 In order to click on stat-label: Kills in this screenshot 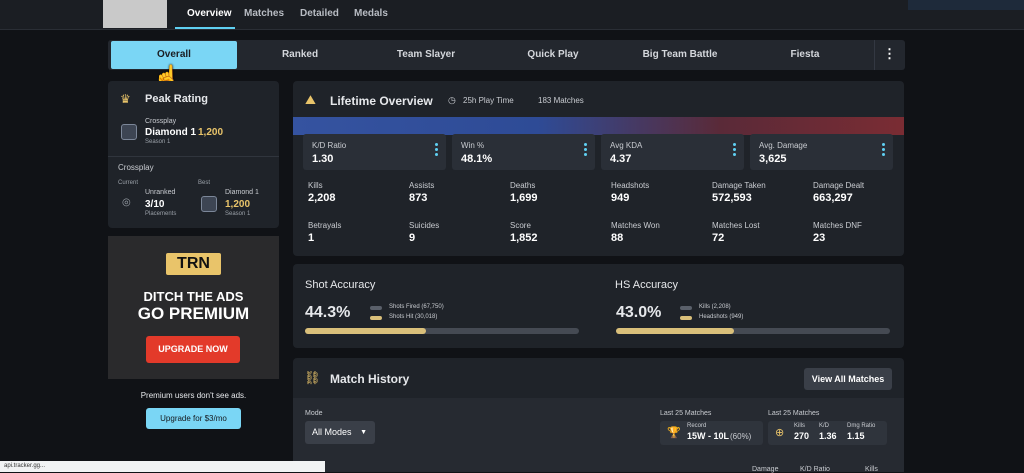, I will do `click(315, 185)`.